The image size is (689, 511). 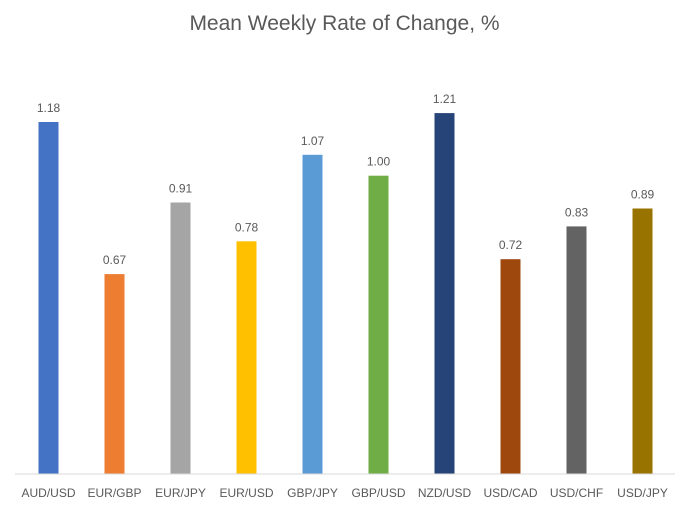 I want to click on bar-usd-chf, so click(x=576, y=350).